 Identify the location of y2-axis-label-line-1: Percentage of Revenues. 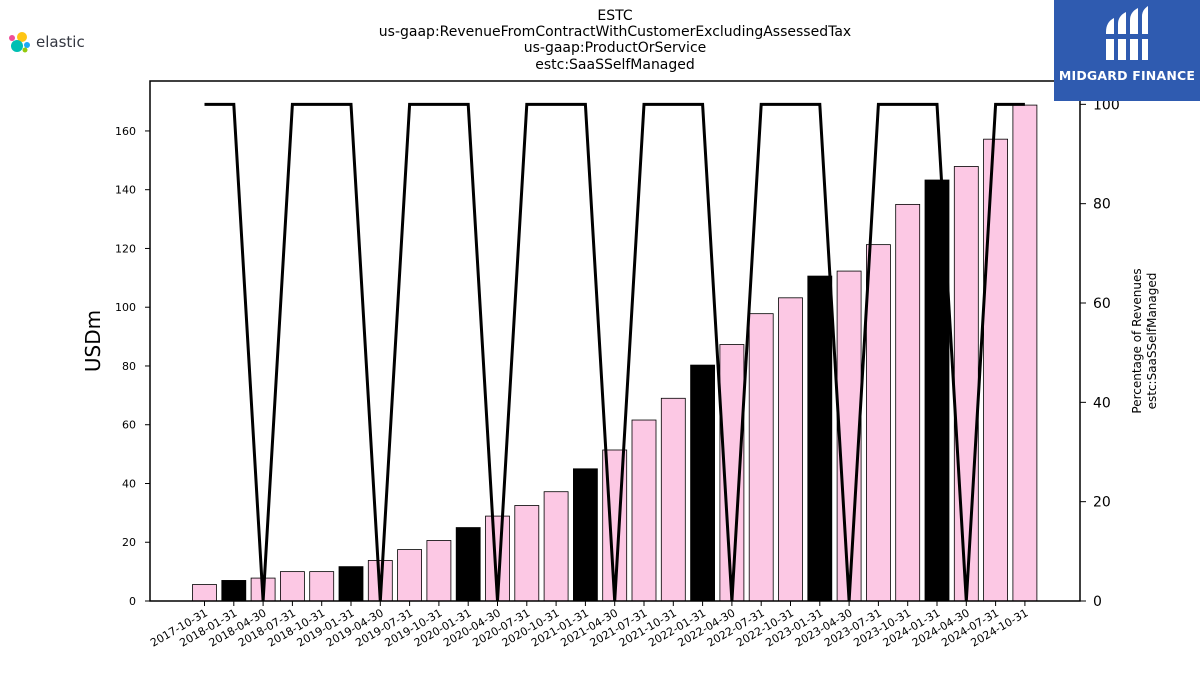
(1137, 340).